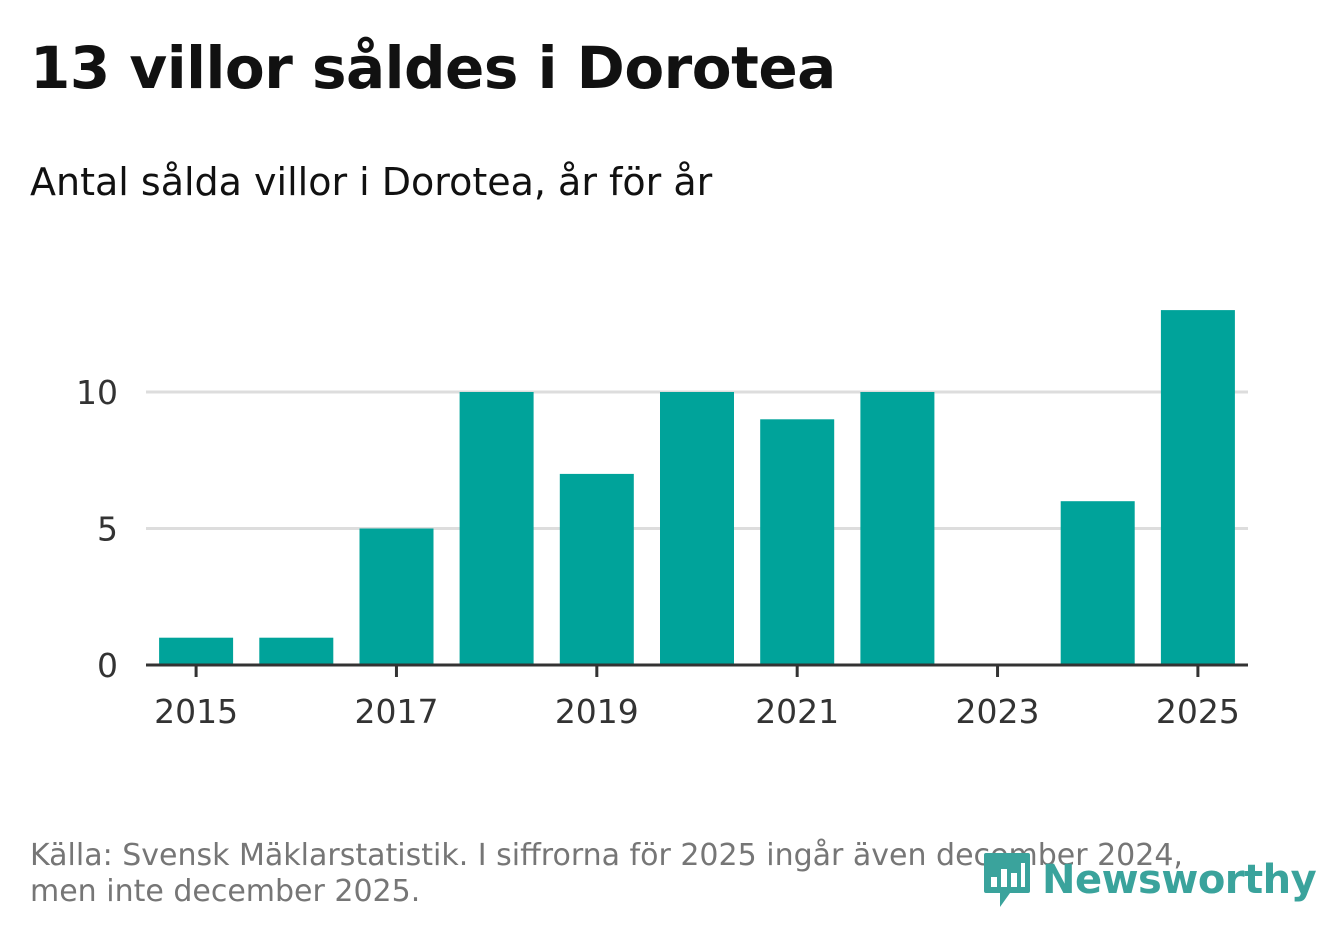 Image resolution: width=1322 pixels, height=939 pixels. I want to click on bar-2016, so click(296, 651).